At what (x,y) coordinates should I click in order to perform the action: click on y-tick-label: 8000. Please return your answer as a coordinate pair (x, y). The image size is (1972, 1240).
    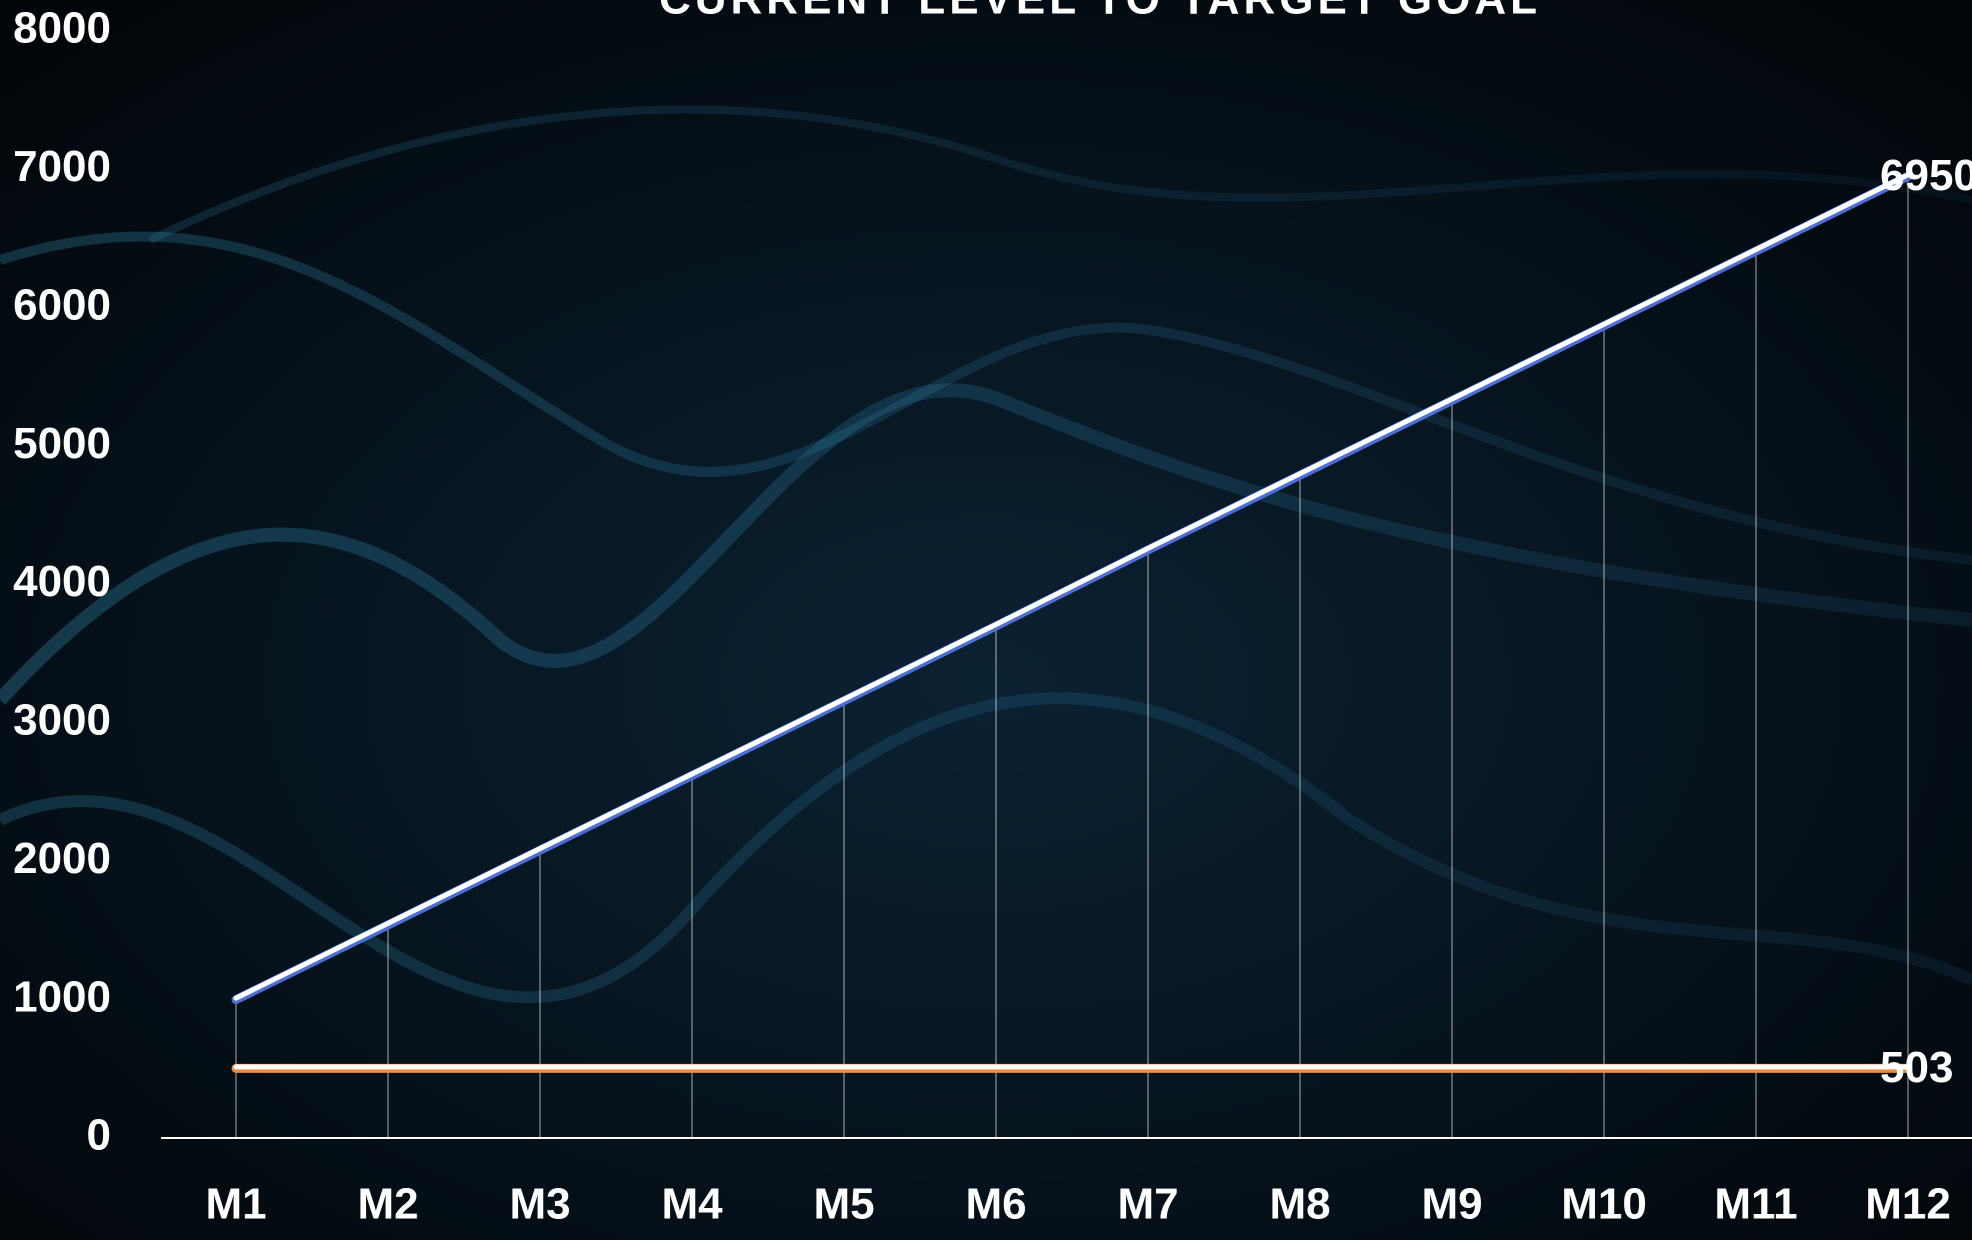
    Looking at the image, I should click on (62, 28).